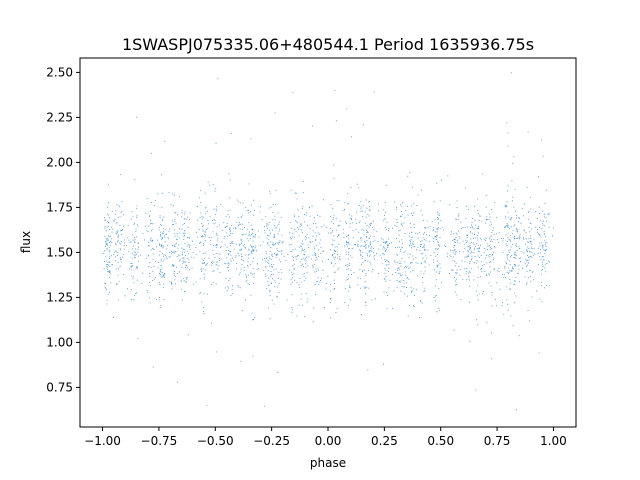 The image size is (640, 480). What do you see at coordinates (384, 441) in the screenshot?
I see `x-tick-label: 0.25` at bounding box center [384, 441].